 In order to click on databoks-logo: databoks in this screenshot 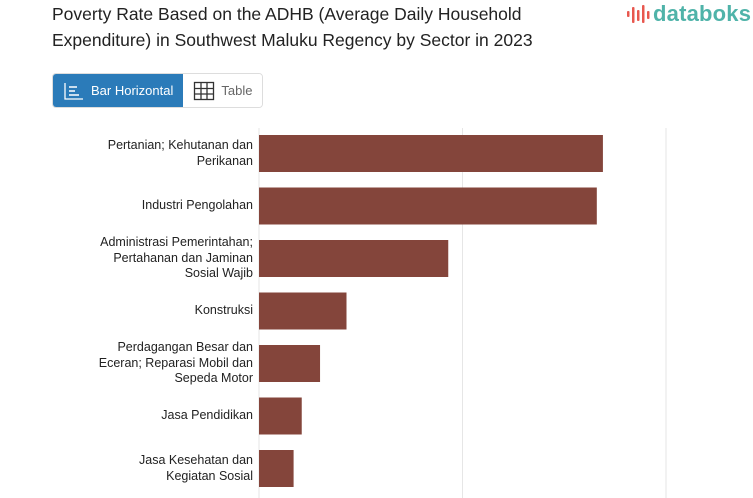, I will do `click(689, 13)`.